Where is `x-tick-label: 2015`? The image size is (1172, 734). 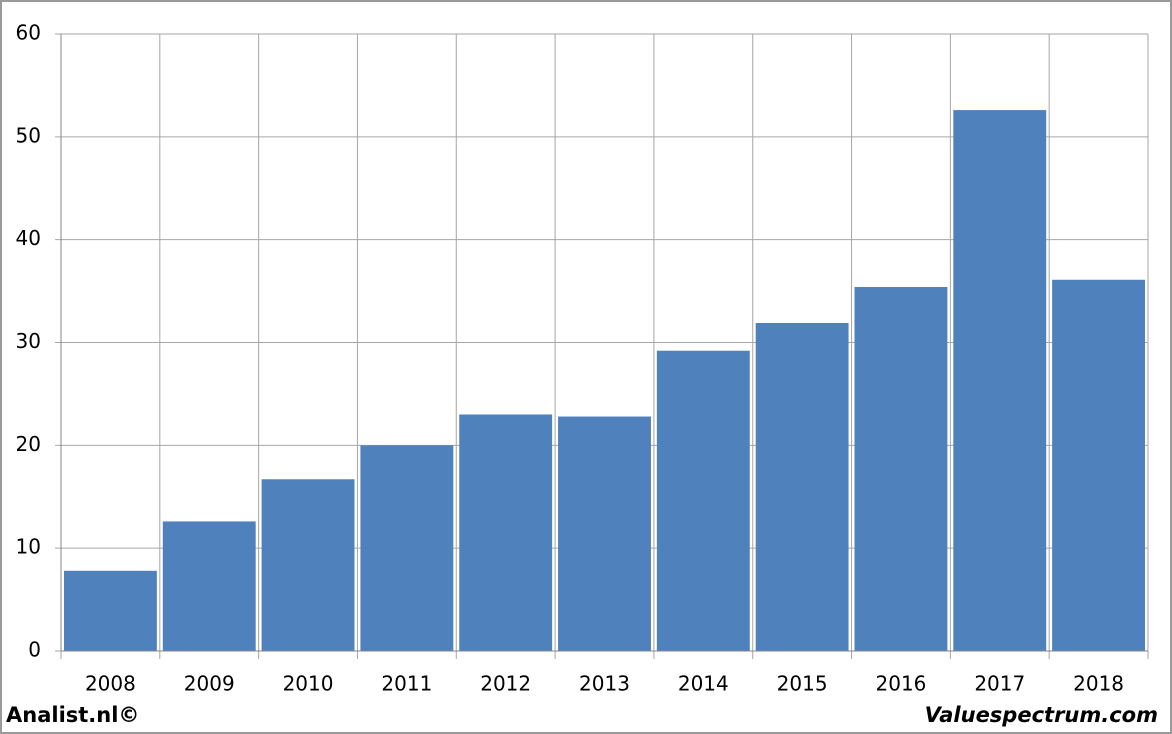
x-tick-label: 2015 is located at coordinates (802, 684).